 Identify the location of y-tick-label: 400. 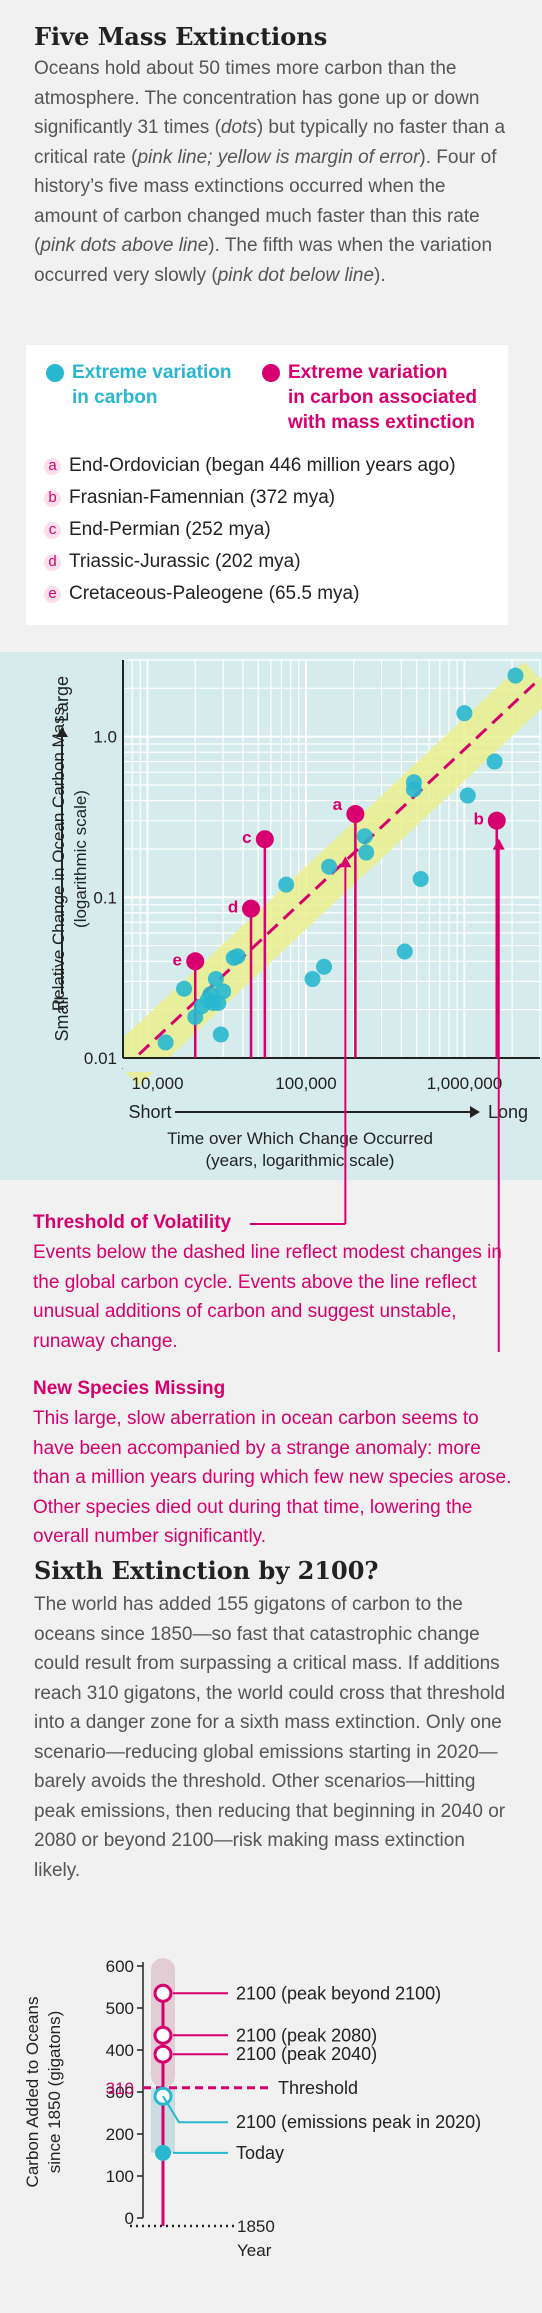
(120, 2050).